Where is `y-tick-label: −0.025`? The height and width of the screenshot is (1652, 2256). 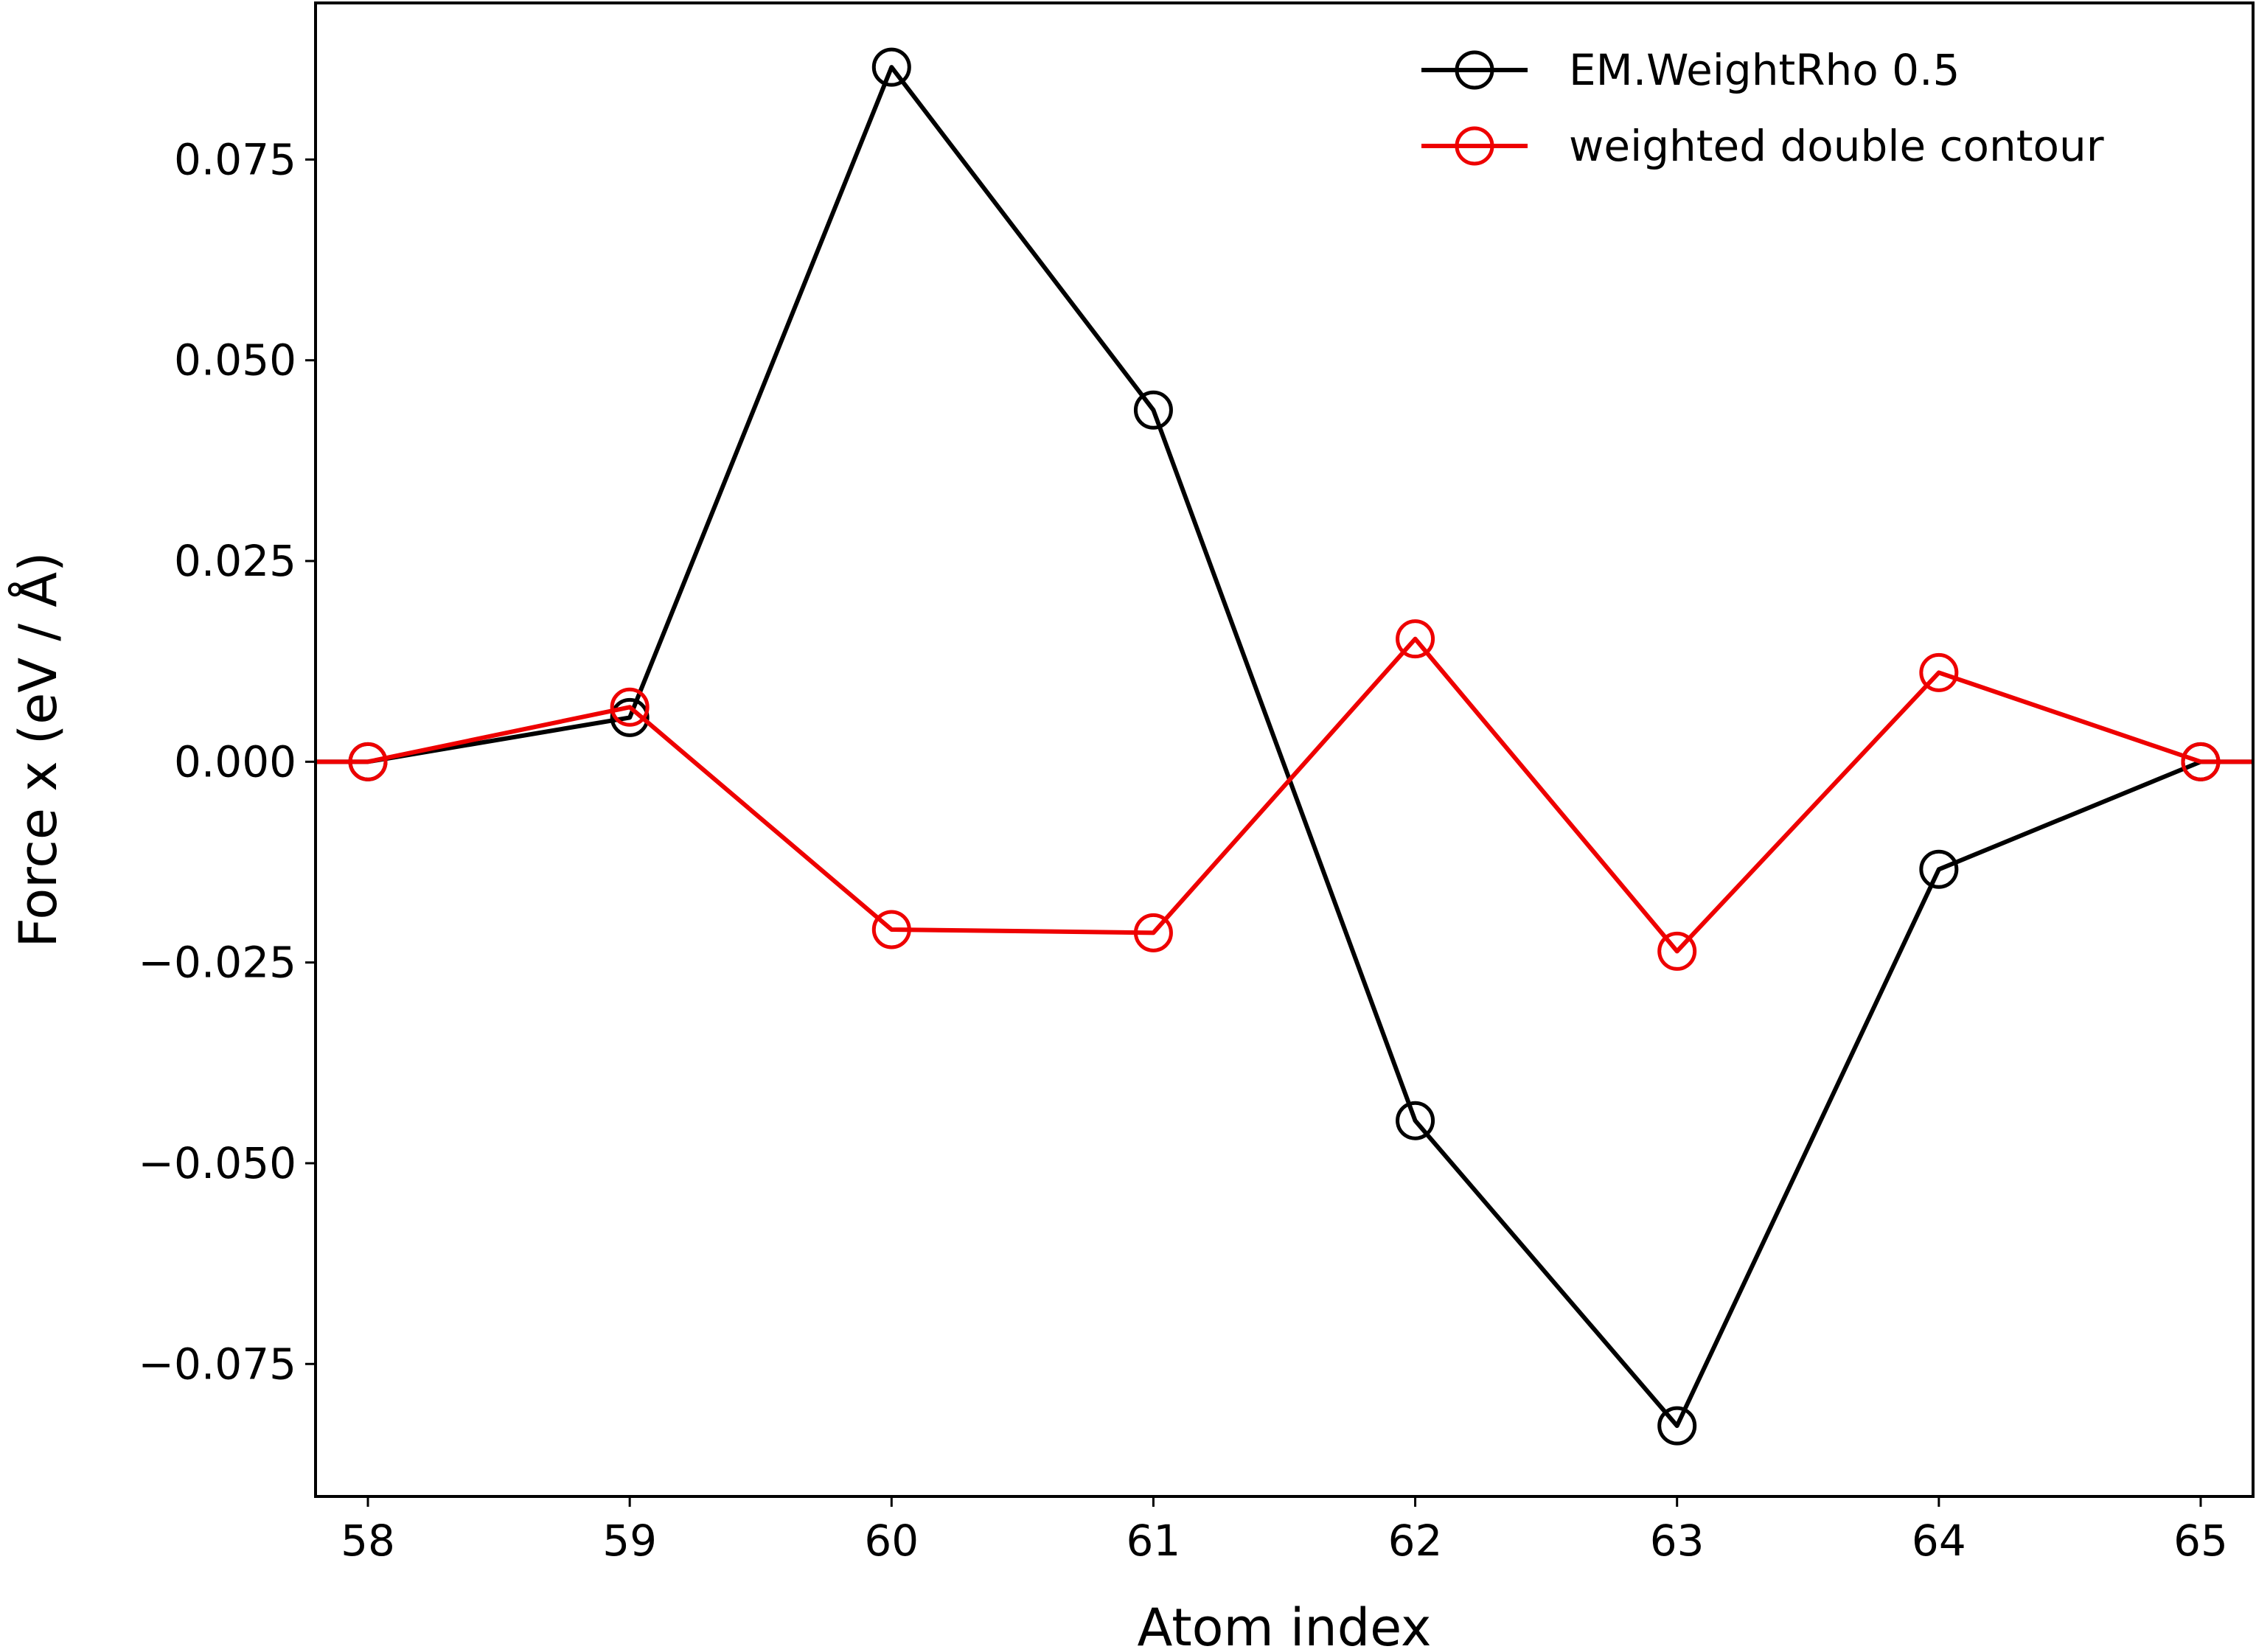
y-tick-label: −0.025 is located at coordinates (217, 963).